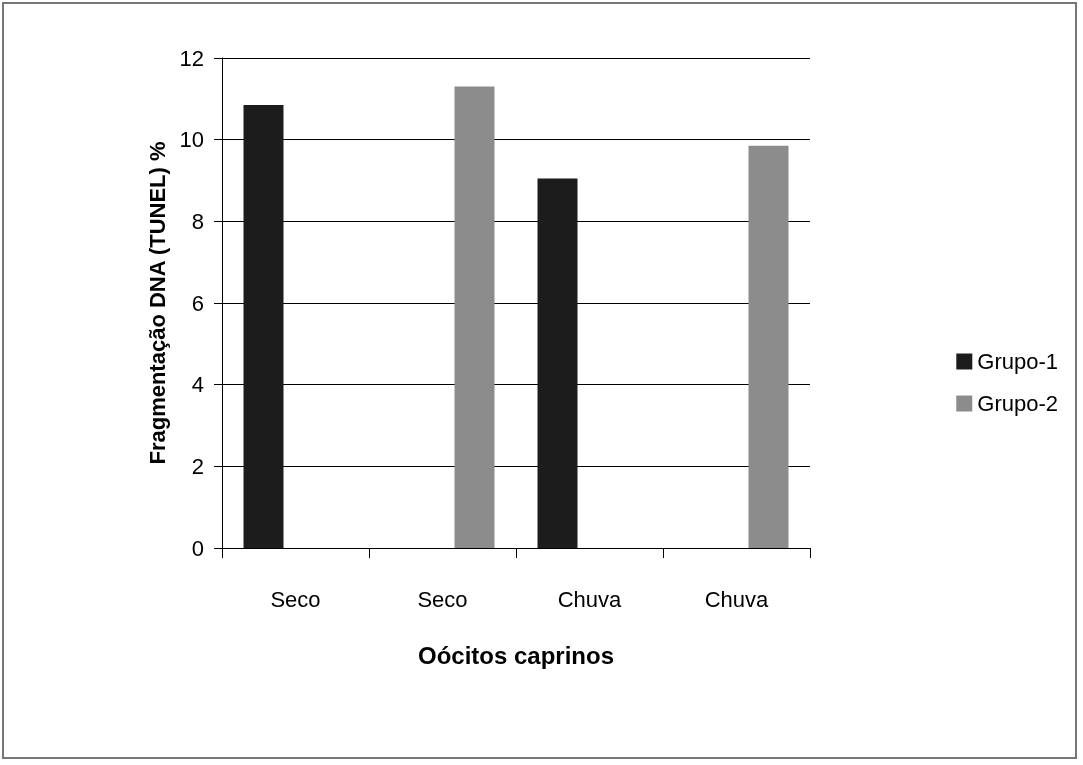  I want to click on y-tick-label: 4, so click(197, 385).